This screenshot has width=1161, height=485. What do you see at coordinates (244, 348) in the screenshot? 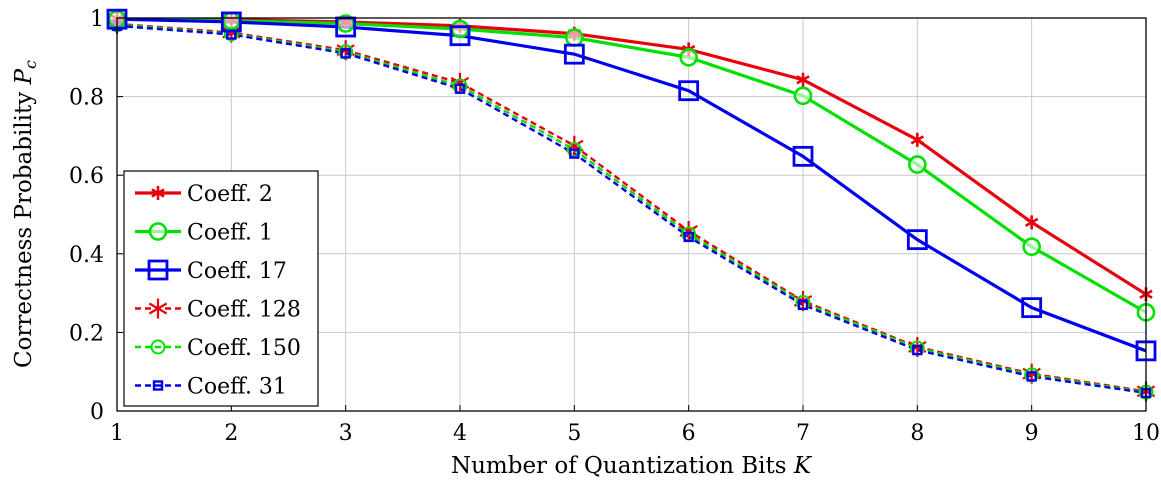
I see `legend-label: Coeff. 150` at bounding box center [244, 348].